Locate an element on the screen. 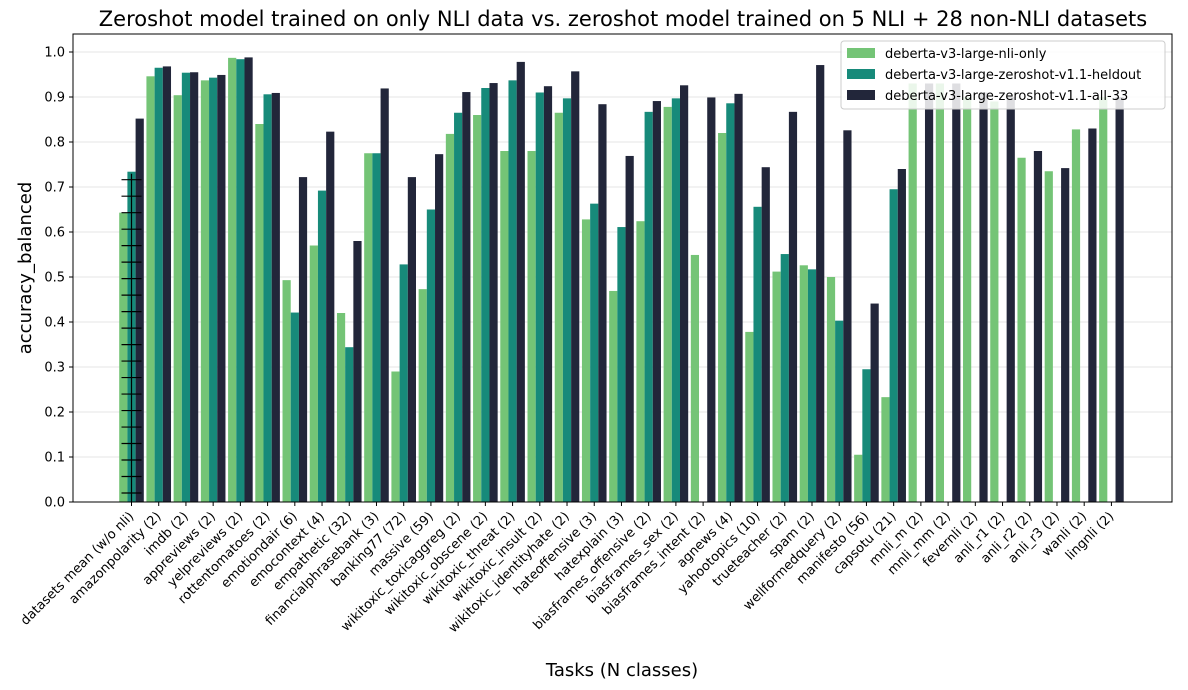 This screenshot has width=1188, height=690. legend-swatch is located at coordinates (861, 74).